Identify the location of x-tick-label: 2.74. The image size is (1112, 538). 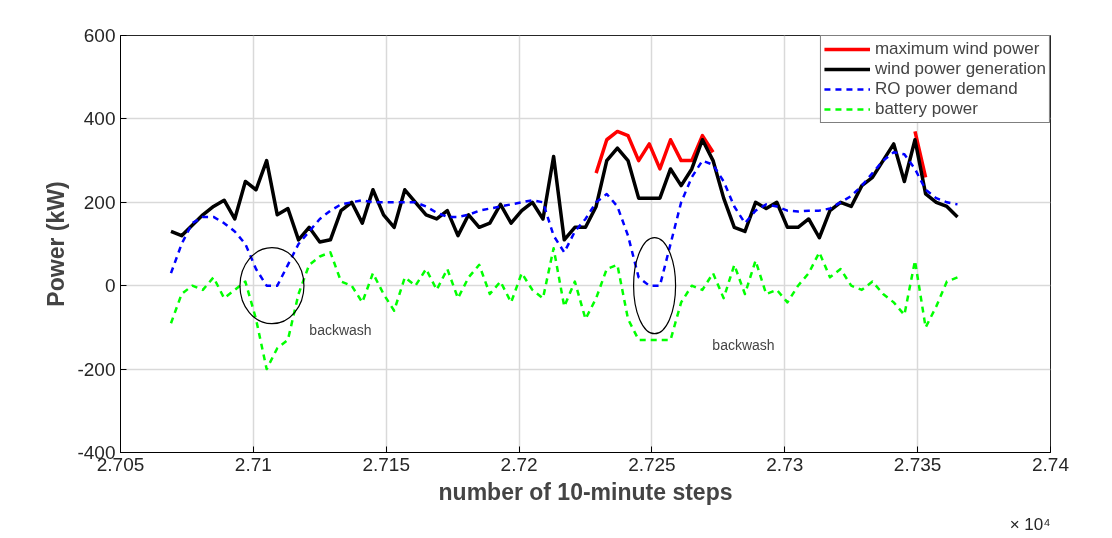
(1051, 464).